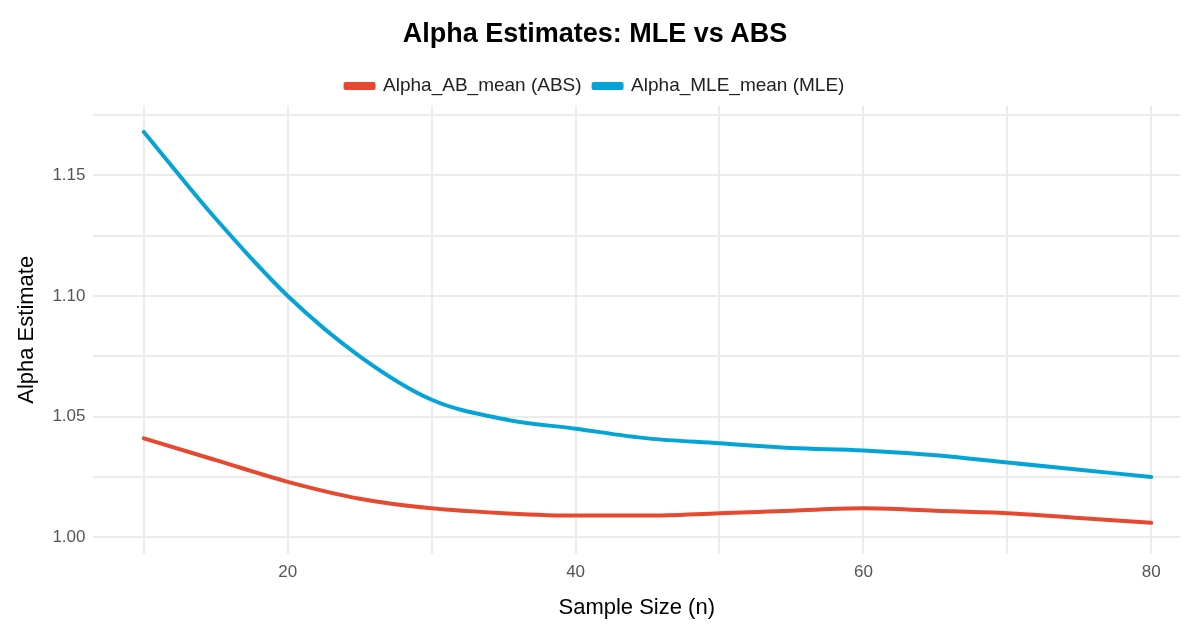 This screenshot has width=1200, height=630. I want to click on x-tick-label: 80, so click(1151, 572).